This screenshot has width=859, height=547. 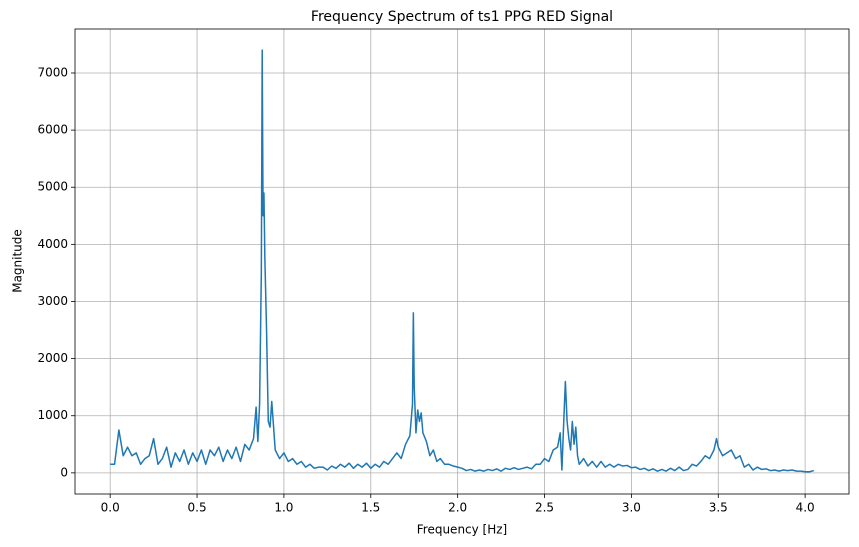 I want to click on y-tick-label: 6000, so click(x=52, y=130).